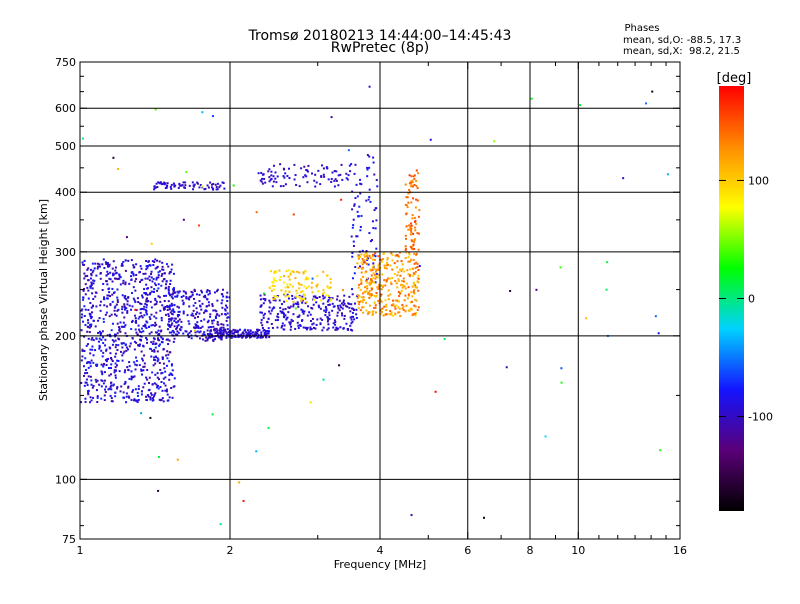 The image size is (800, 604). Describe the element at coordinates (758, 180) in the screenshot. I see `colorbar-tick-label: 100` at that location.